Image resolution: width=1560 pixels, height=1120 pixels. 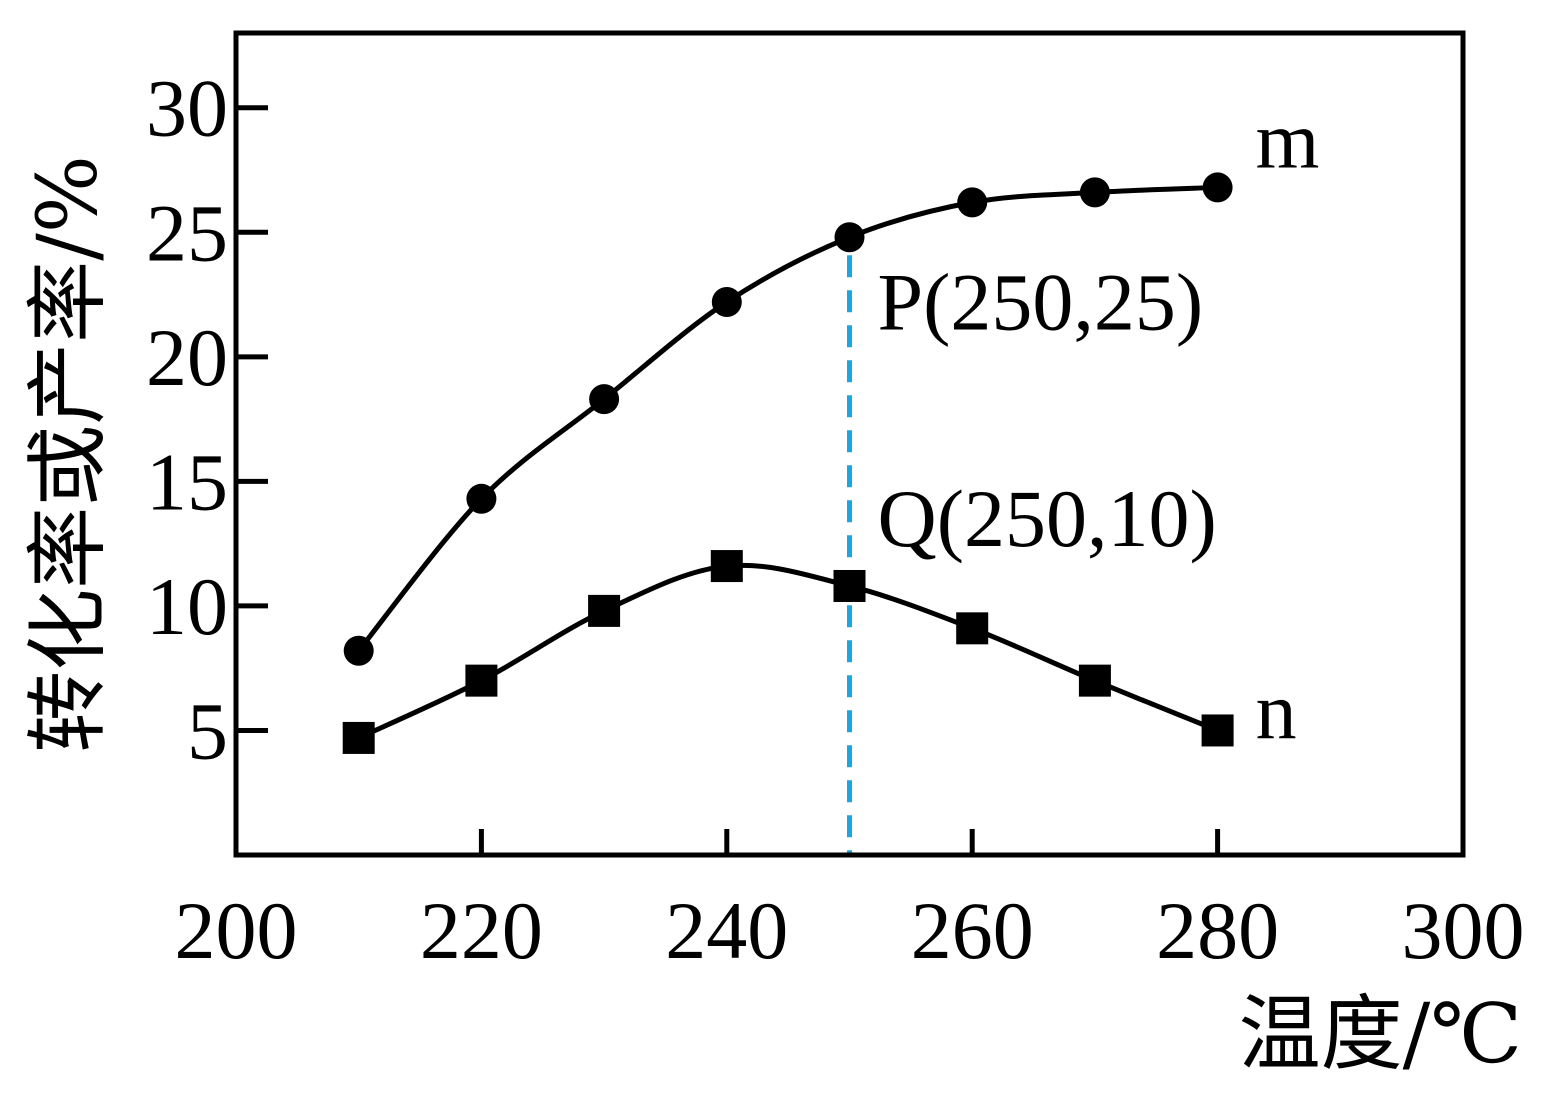 What do you see at coordinates (207, 730) in the screenshot?
I see `y-tick-label-5: 5` at bounding box center [207, 730].